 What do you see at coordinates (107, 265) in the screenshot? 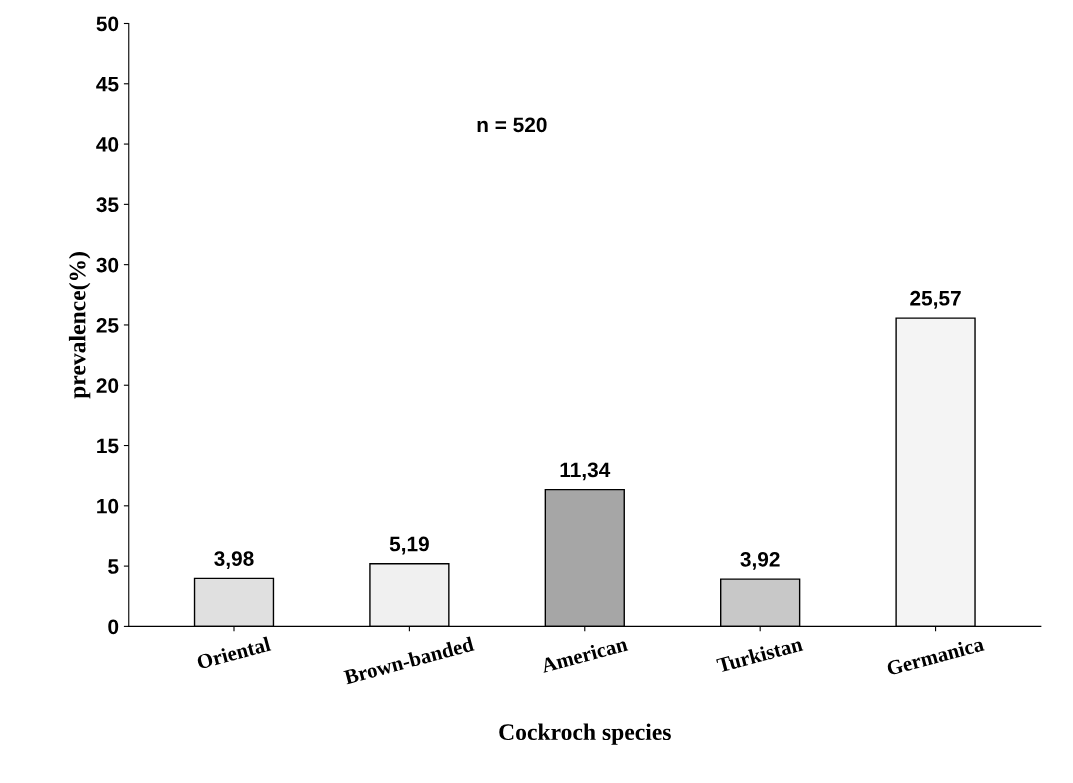
I see `y-tick-label: 30` at bounding box center [107, 265].